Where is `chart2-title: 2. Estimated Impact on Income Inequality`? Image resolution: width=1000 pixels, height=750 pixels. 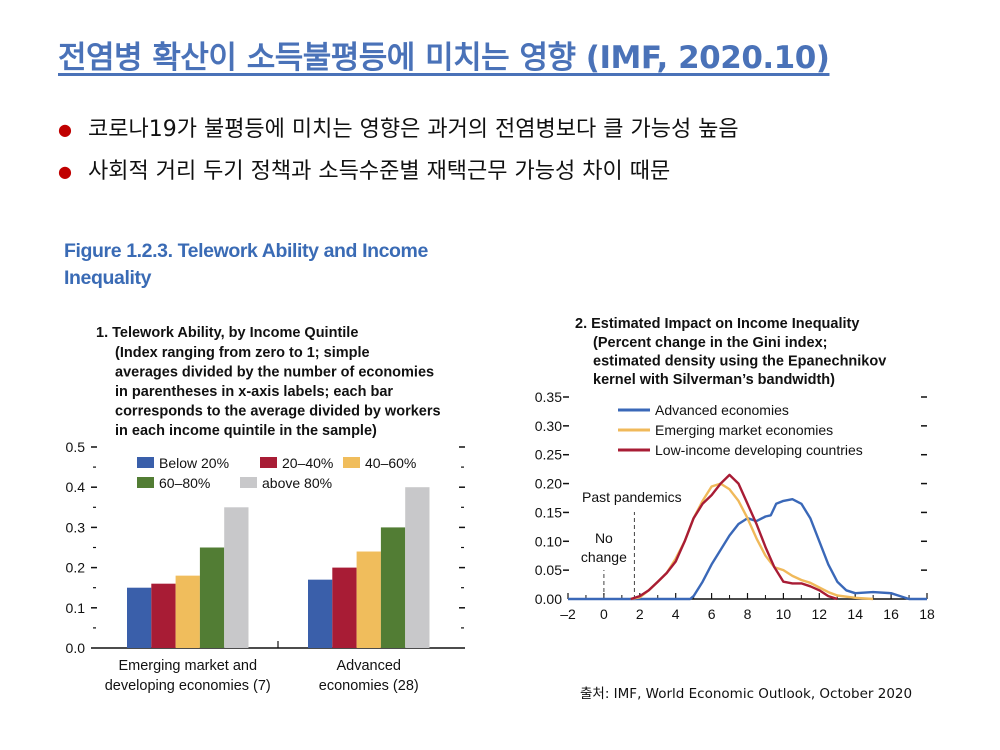 chart2-title: 2. Estimated Impact on Income Inequality is located at coordinates (717, 324).